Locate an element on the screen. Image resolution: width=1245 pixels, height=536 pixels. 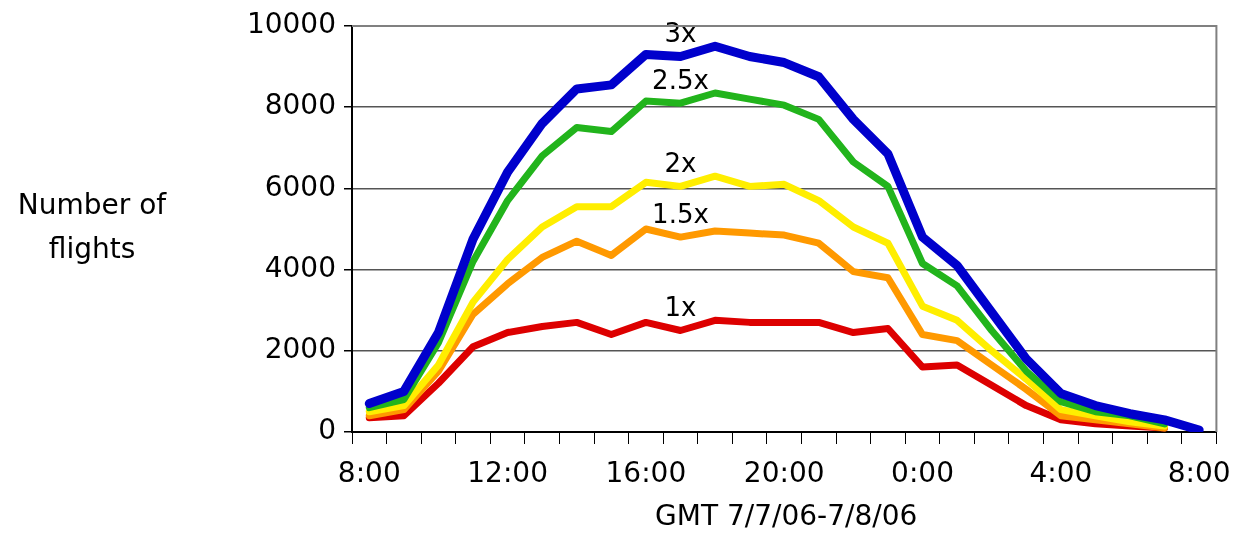
x-tick-label: 20:00 is located at coordinates (784, 473).